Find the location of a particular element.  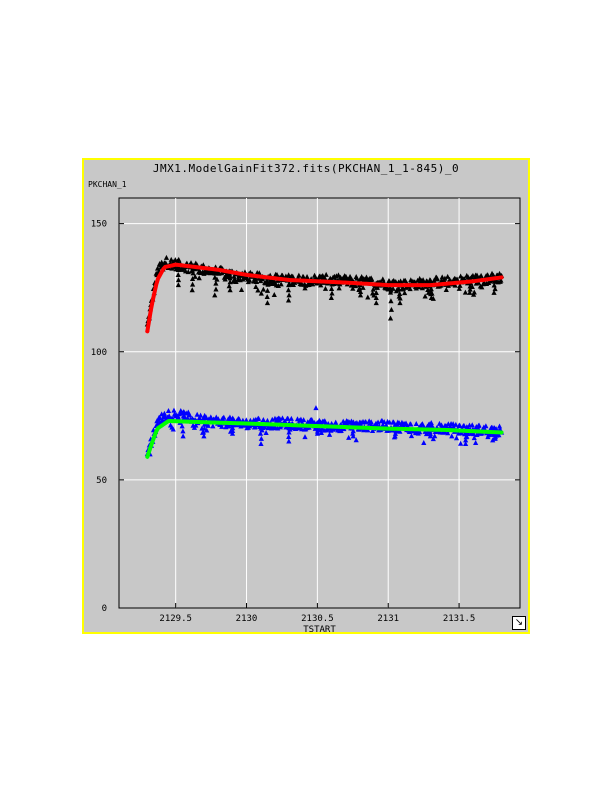

y-tick-label: 0 is located at coordinates (104, 609).